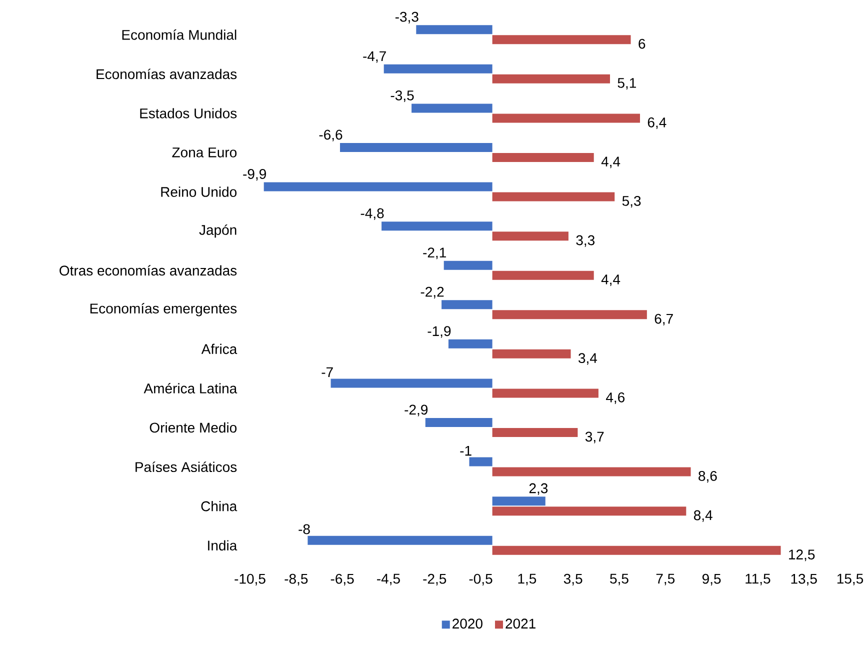 The height and width of the screenshot is (650, 867). I want to click on data-label: -1,9, so click(439, 332).